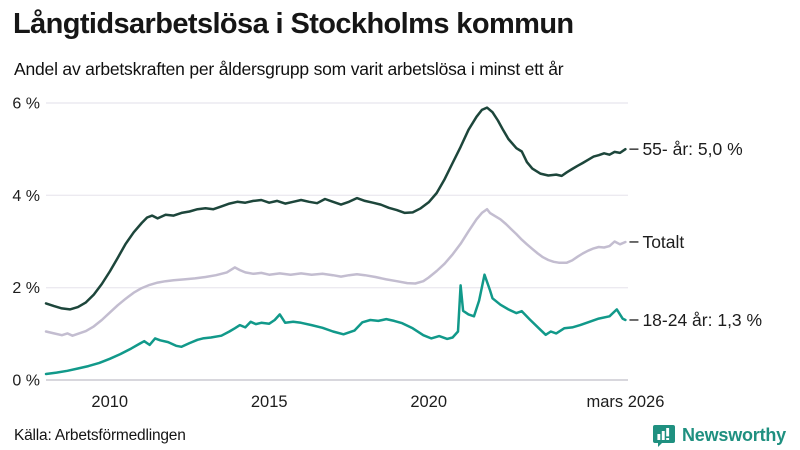 This screenshot has height=450, width=800. I want to click on series-label-18-24-år: 18-24 år: 1,3 %, so click(702, 320).